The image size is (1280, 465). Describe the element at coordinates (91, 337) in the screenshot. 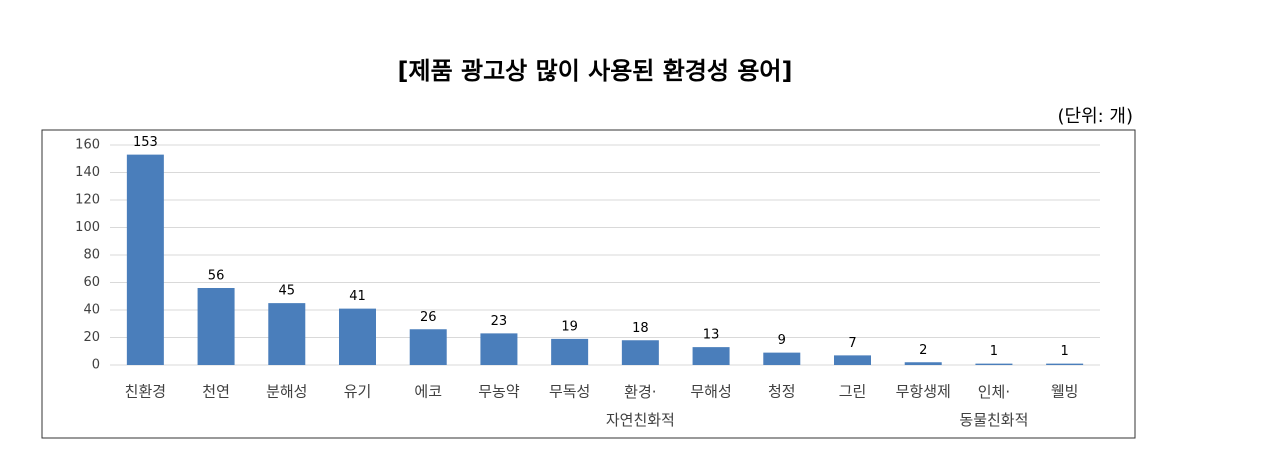

I see `y-tick-label: 20` at that location.